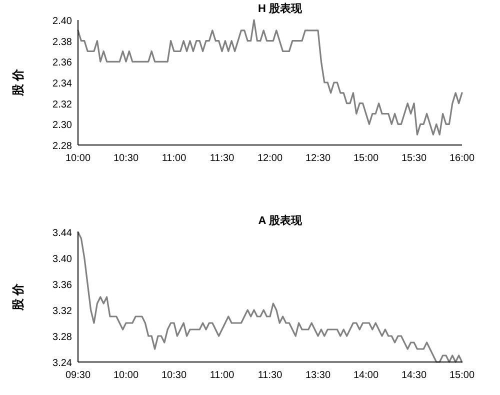 This screenshot has width=500, height=395. I want to click on x-tick-label: 13:30, so click(318, 375).